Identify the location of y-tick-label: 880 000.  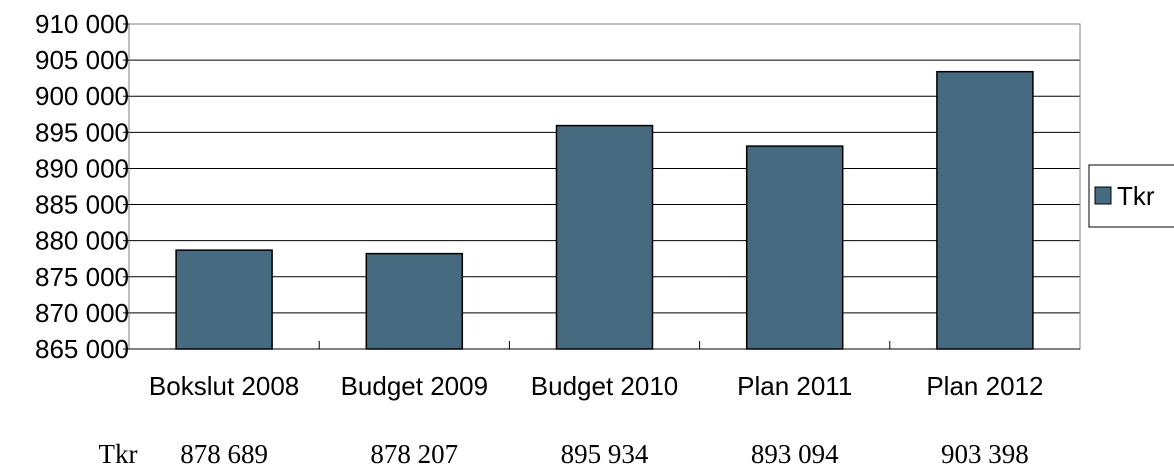
(82, 241).